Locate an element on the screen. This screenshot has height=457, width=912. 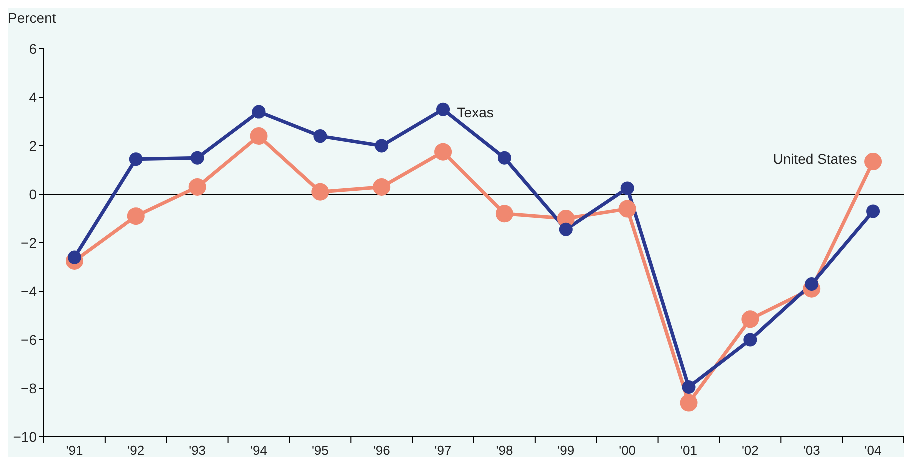
x-tick-label: '02 is located at coordinates (750, 450).